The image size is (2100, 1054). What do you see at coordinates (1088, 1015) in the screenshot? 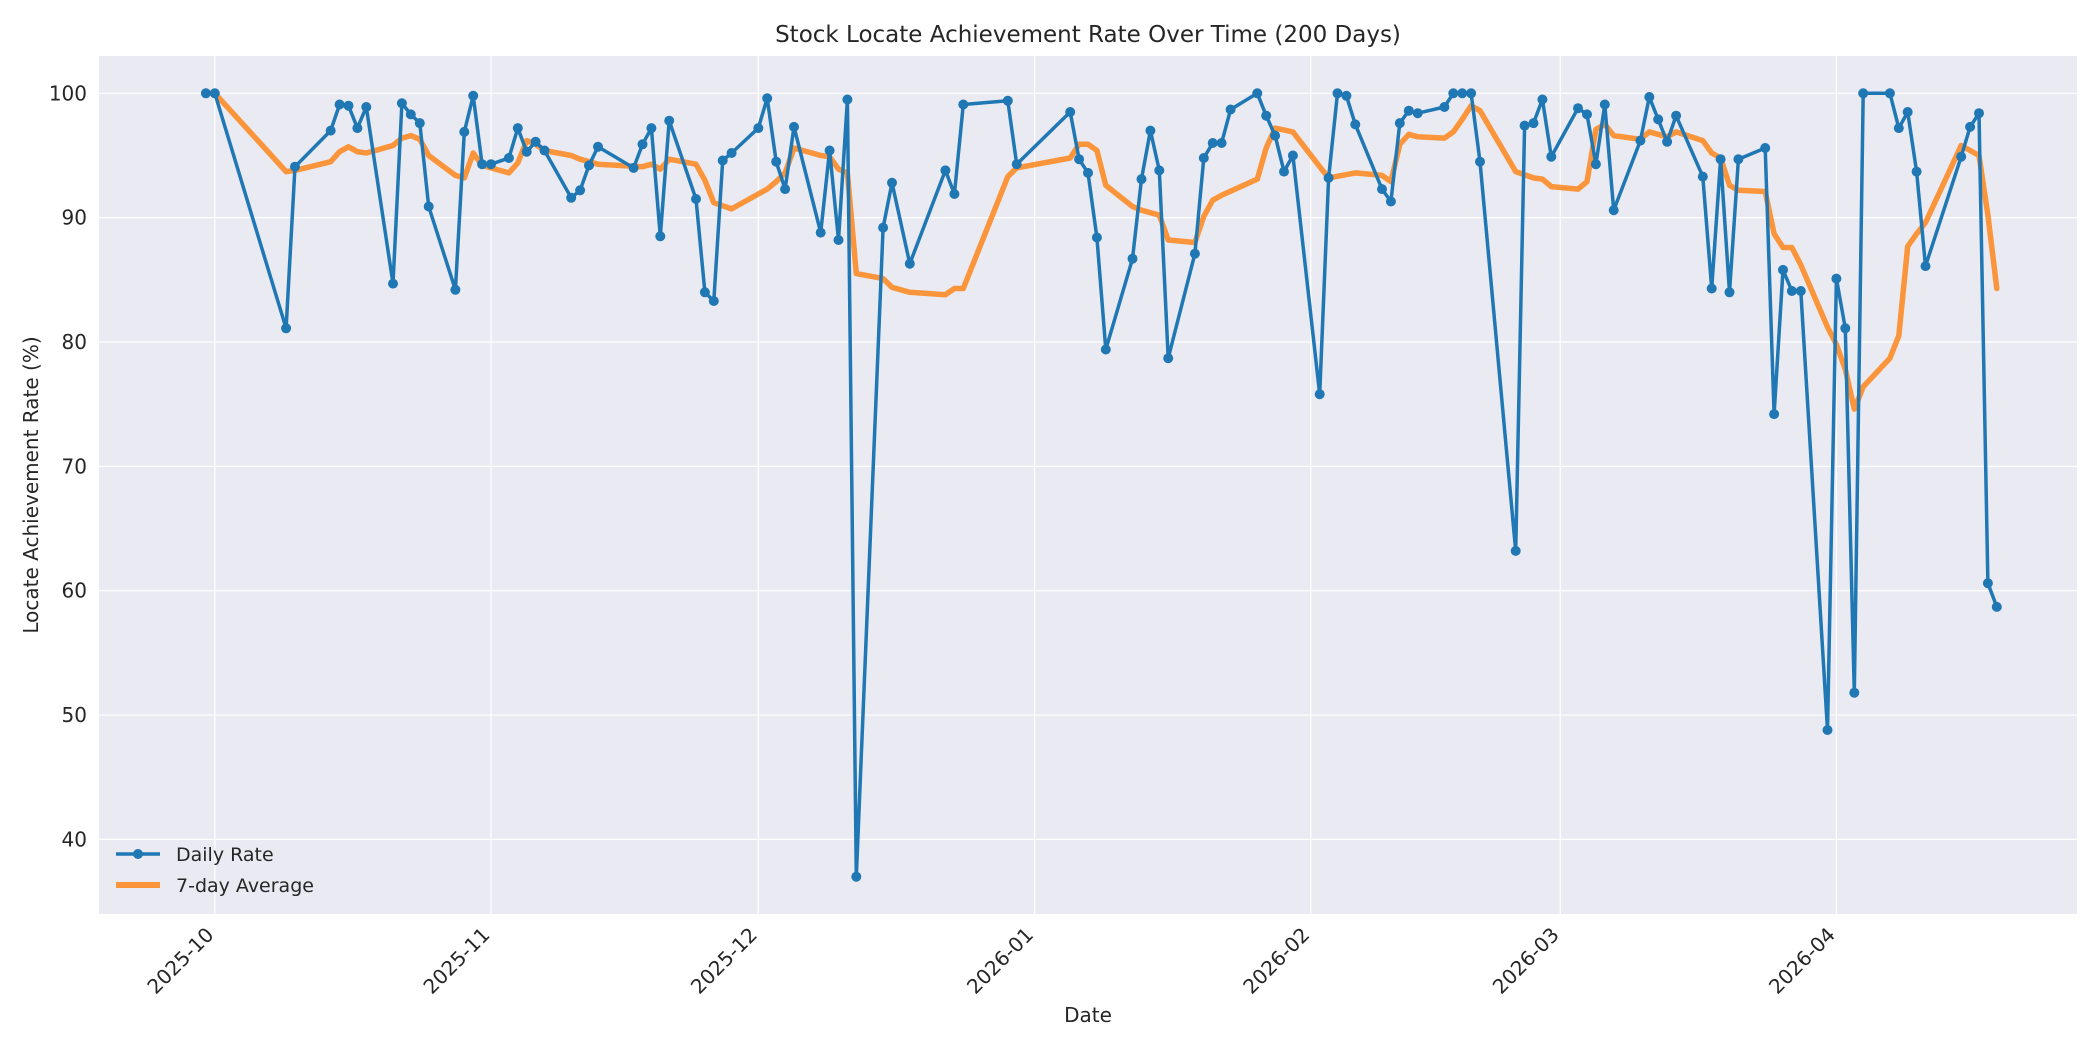
I see `x-axis-label: Date` at bounding box center [1088, 1015].